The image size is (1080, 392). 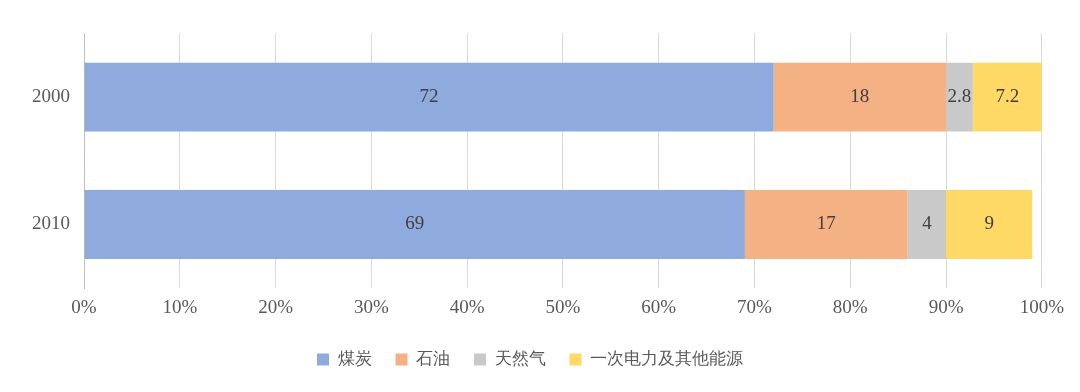 I want to click on y-tick-label: 2000, so click(x=51, y=96).